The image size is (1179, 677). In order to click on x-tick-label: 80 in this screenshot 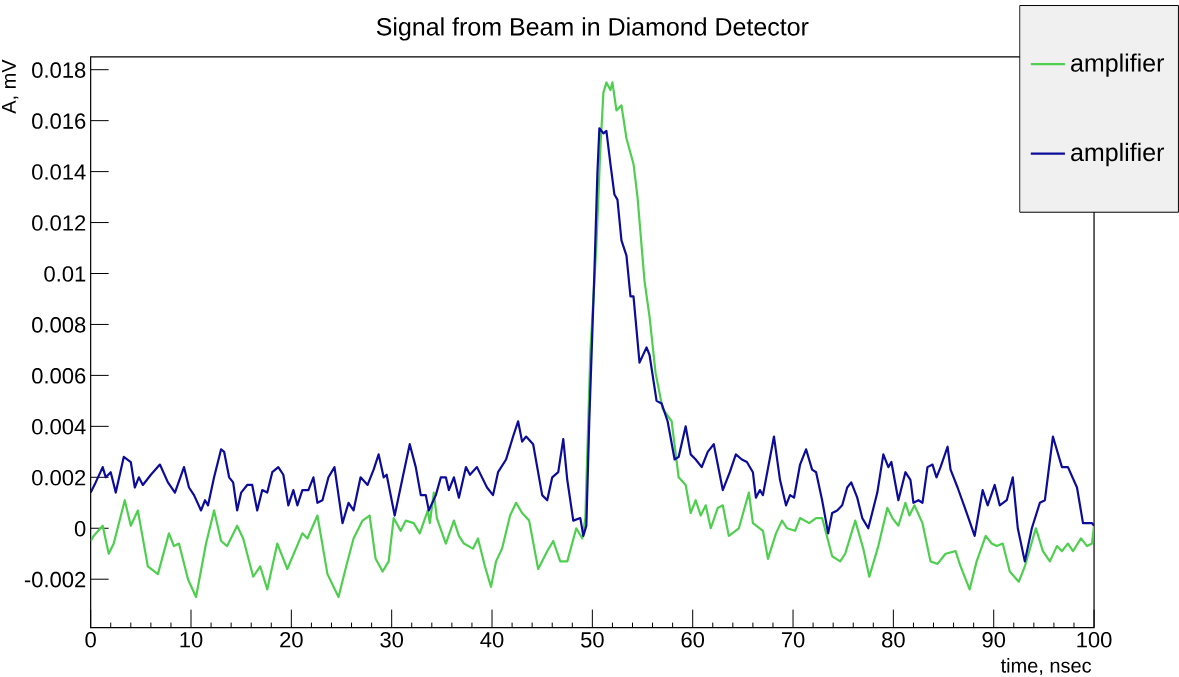, I will do `click(893, 640)`.